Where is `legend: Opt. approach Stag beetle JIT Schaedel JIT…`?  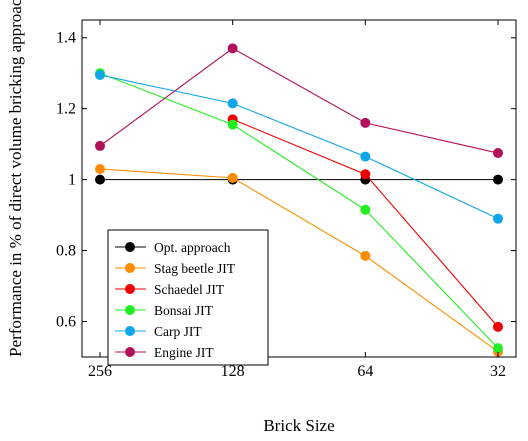 legend: Opt. approach Stag beetle JIT Schaedel JIT… is located at coordinates (188, 297).